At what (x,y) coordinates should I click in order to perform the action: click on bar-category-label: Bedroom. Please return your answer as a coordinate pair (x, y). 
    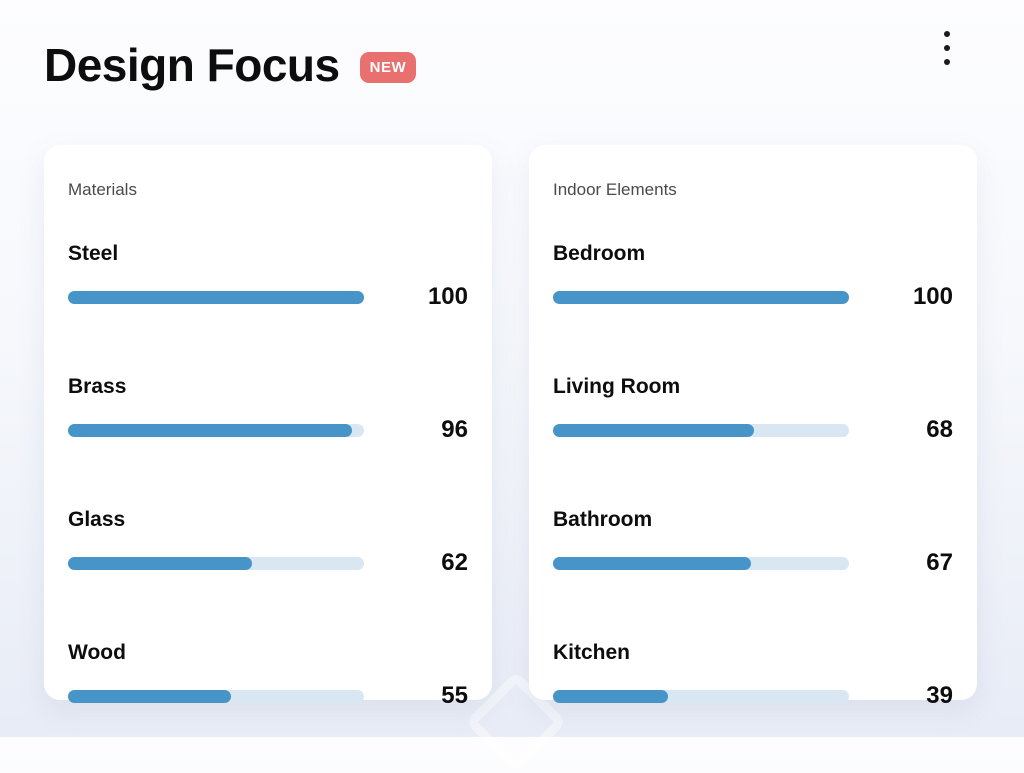
    Looking at the image, I should click on (599, 253).